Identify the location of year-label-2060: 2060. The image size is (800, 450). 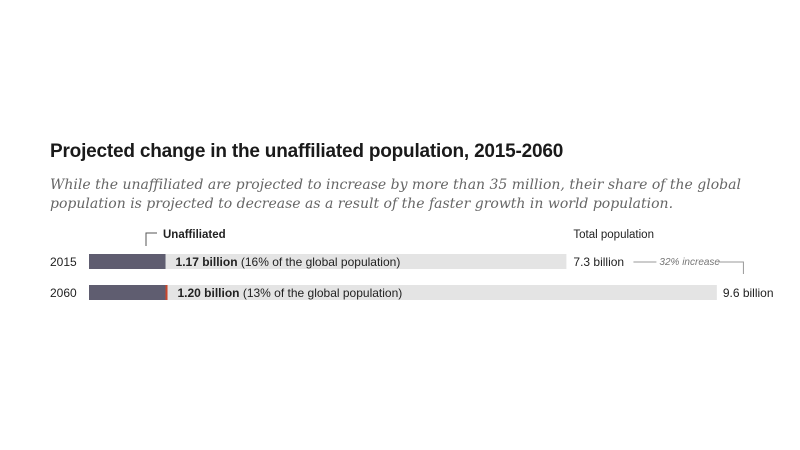
(63, 293).